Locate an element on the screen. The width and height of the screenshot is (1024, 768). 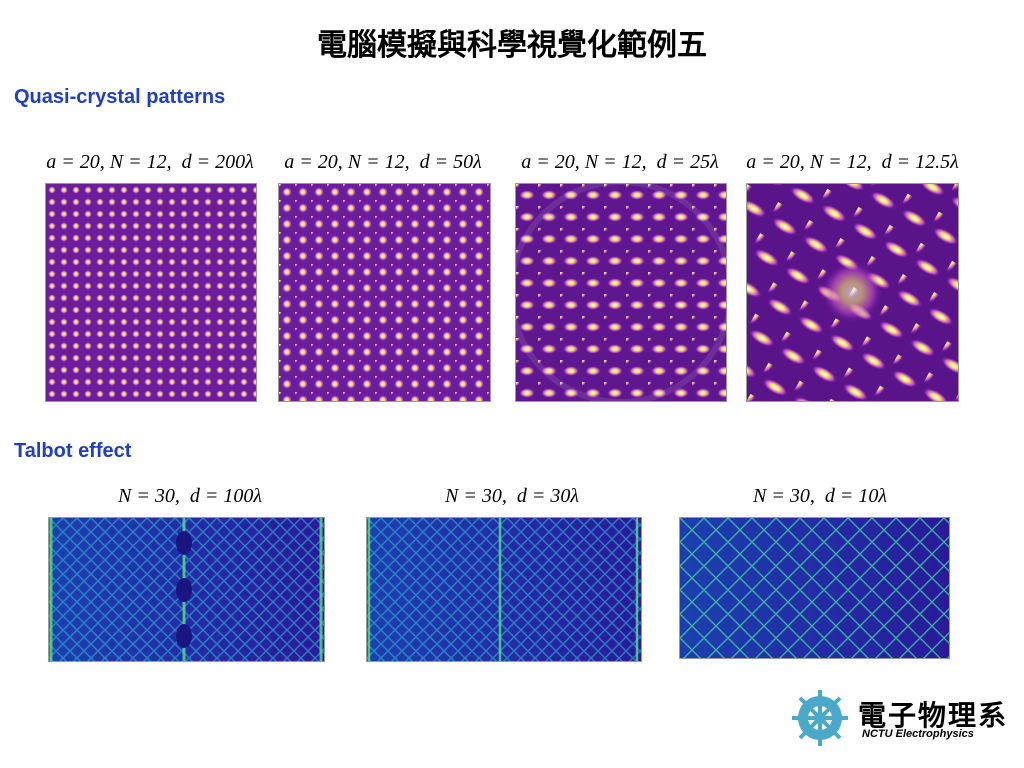
logo-name: 電子物理系 is located at coordinates (933, 715).